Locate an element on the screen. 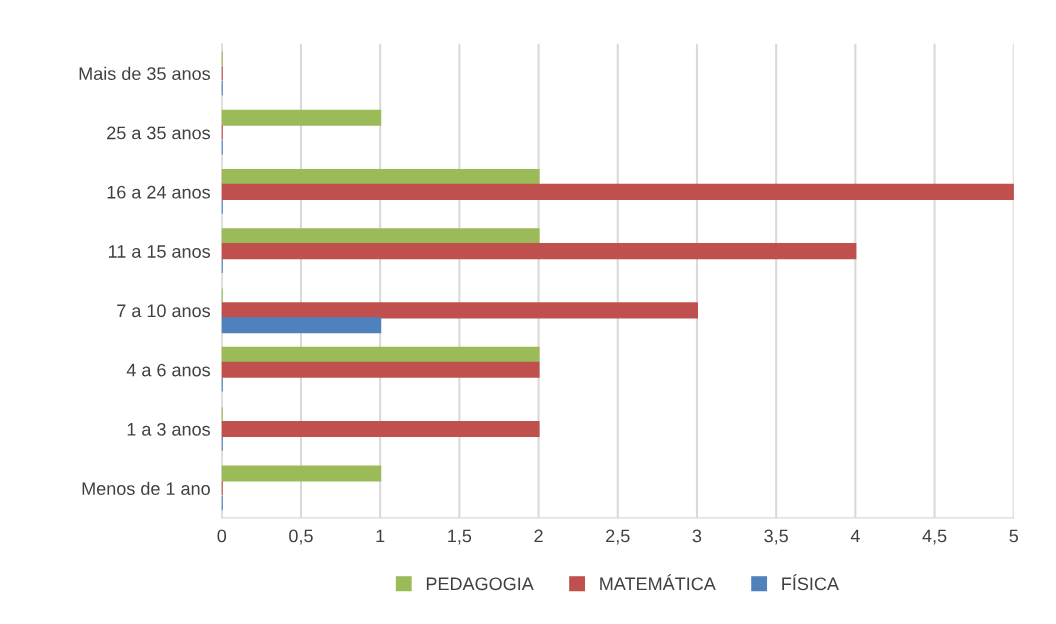 The width and height of the screenshot is (1056, 624). x-tick-label: 4 is located at coordinates (855, 536).